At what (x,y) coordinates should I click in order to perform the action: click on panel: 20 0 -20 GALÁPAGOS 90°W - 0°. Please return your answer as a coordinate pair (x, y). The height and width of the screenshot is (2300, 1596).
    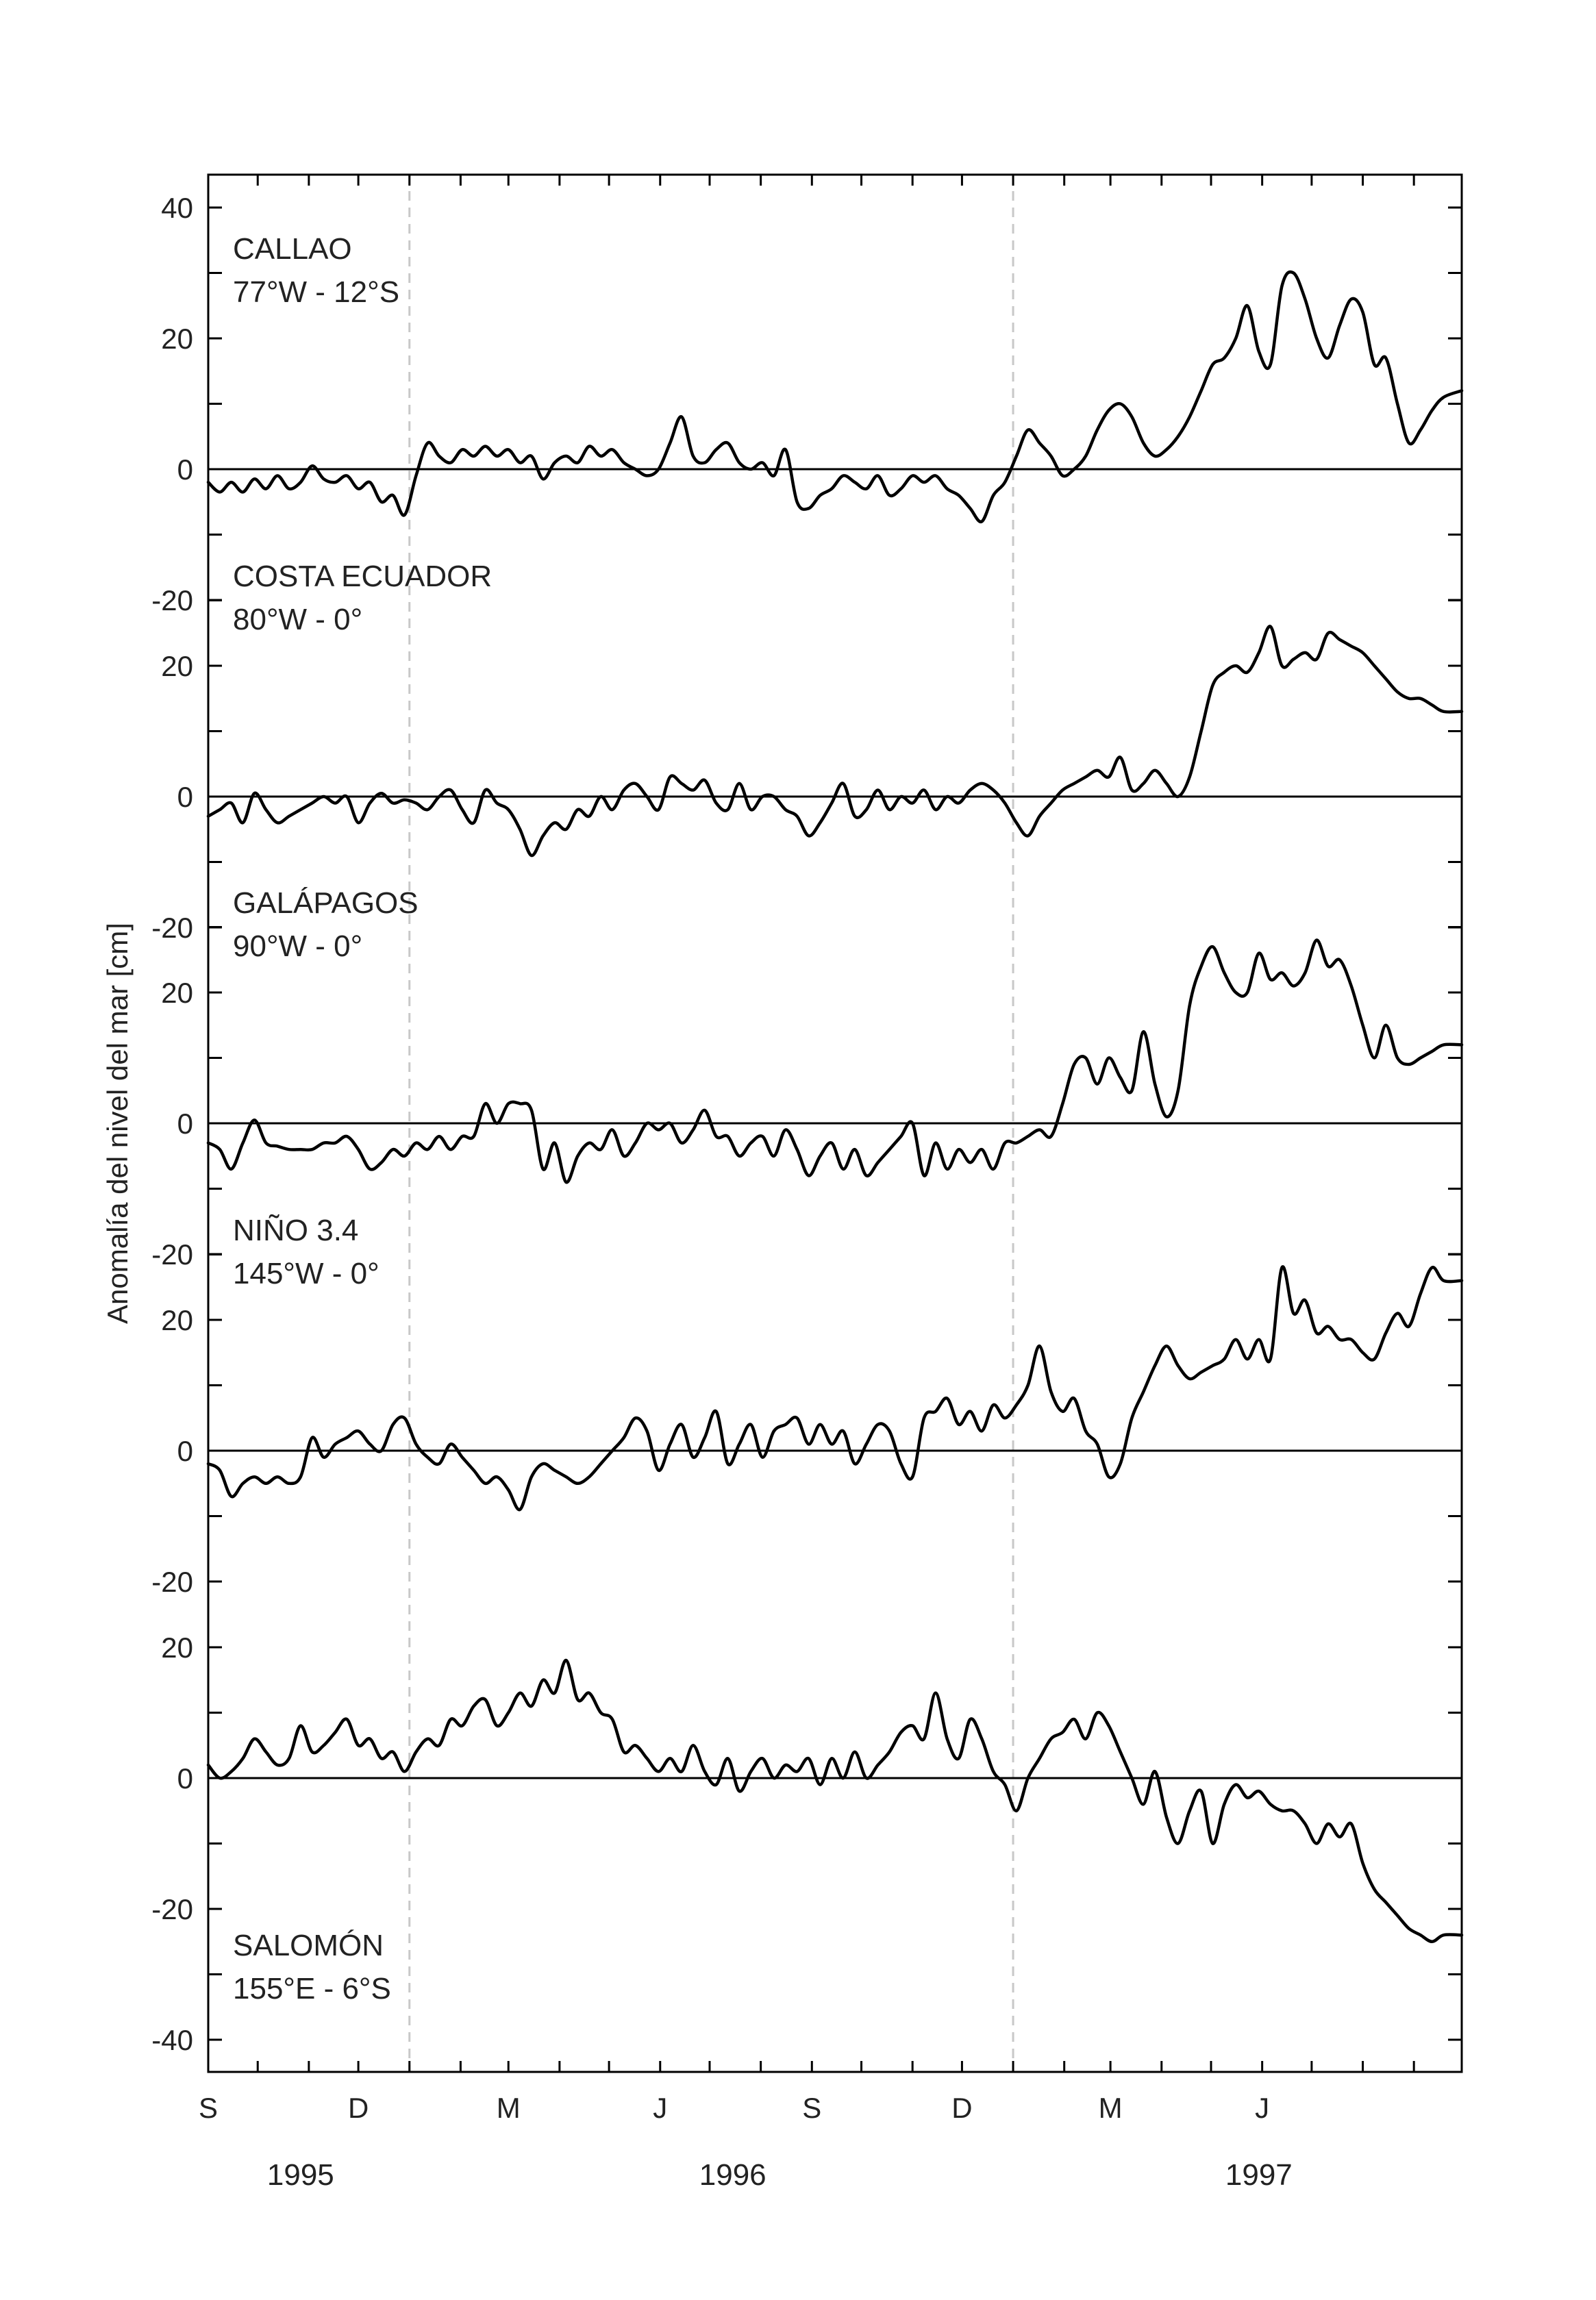
    Looking at the image, I should click on (807, 1078).